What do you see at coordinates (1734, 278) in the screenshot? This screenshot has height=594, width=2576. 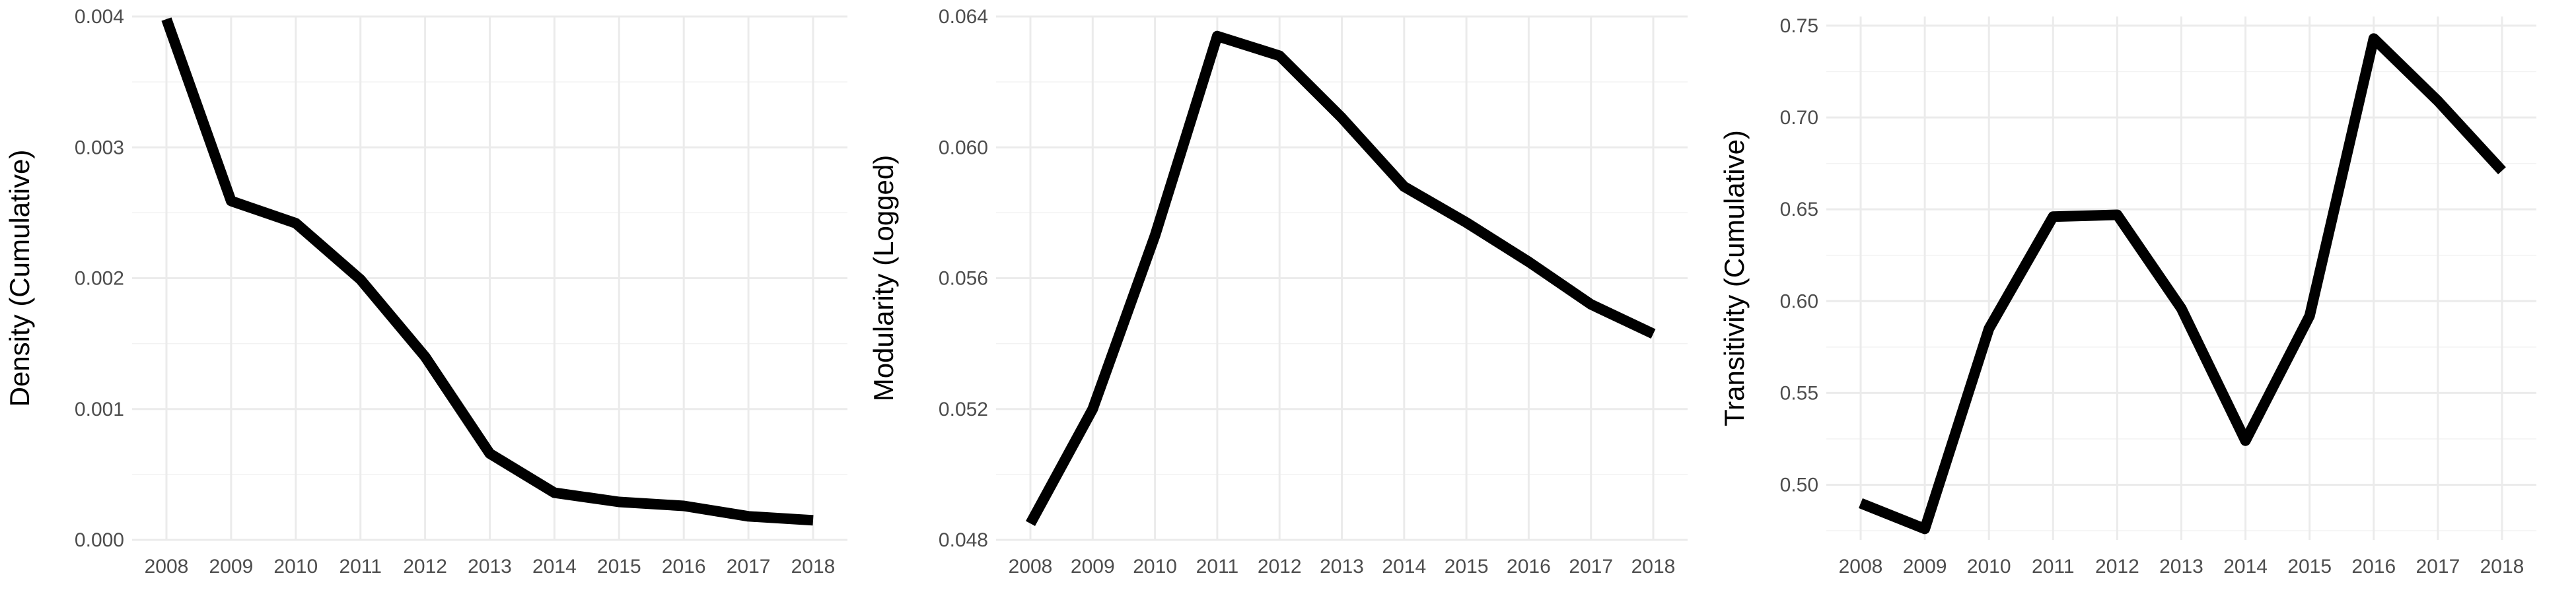 I see `y-axis-label: Transitivity (Cumulative)` at bounding box center [1734, 278].